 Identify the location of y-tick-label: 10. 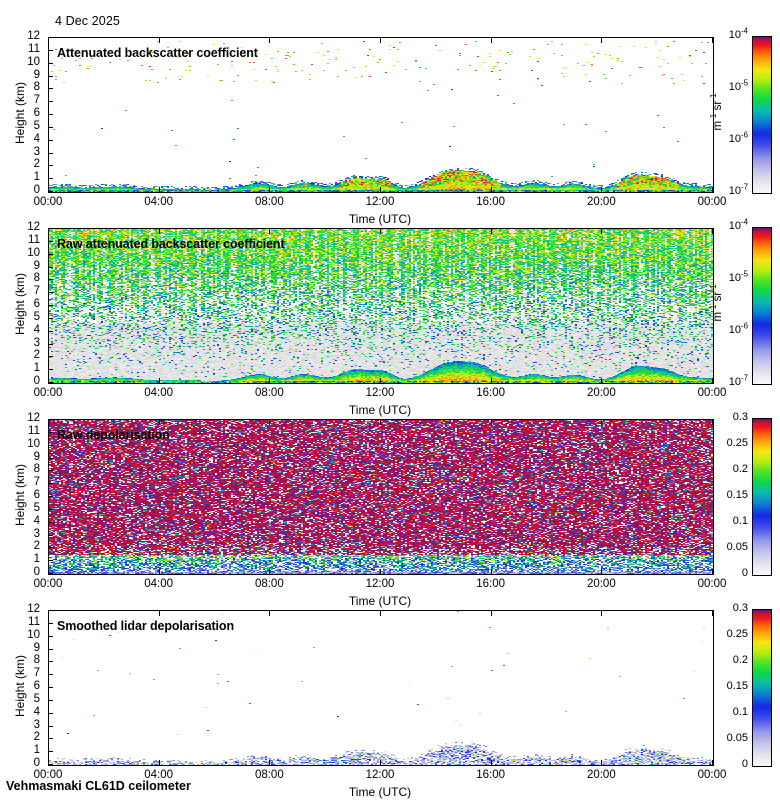
(33, 61).